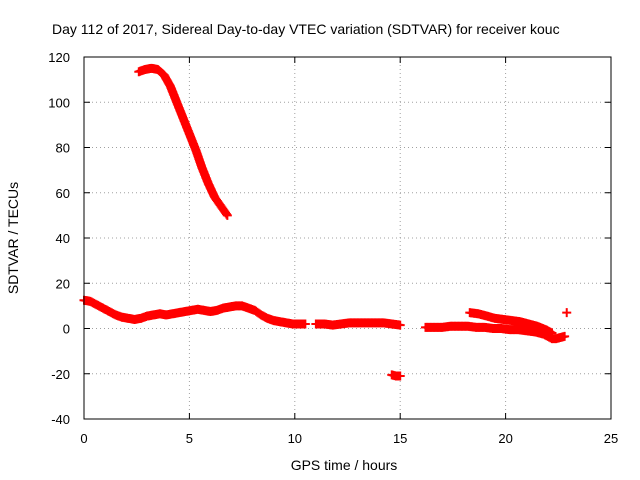 The image size is (640, 480). What do you see at coordinates (59, 102) in the screenshot?
I see `y-tick-label: 100` at bounding box center [59, 102].